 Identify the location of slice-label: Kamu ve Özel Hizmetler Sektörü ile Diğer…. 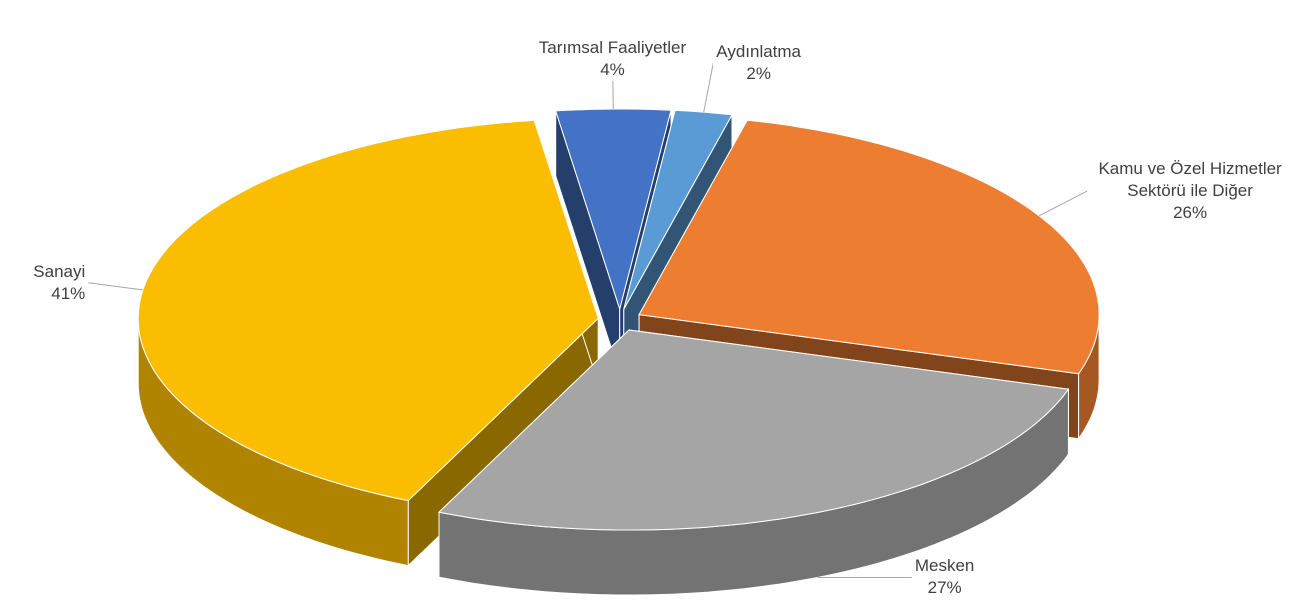
(1190, 191).